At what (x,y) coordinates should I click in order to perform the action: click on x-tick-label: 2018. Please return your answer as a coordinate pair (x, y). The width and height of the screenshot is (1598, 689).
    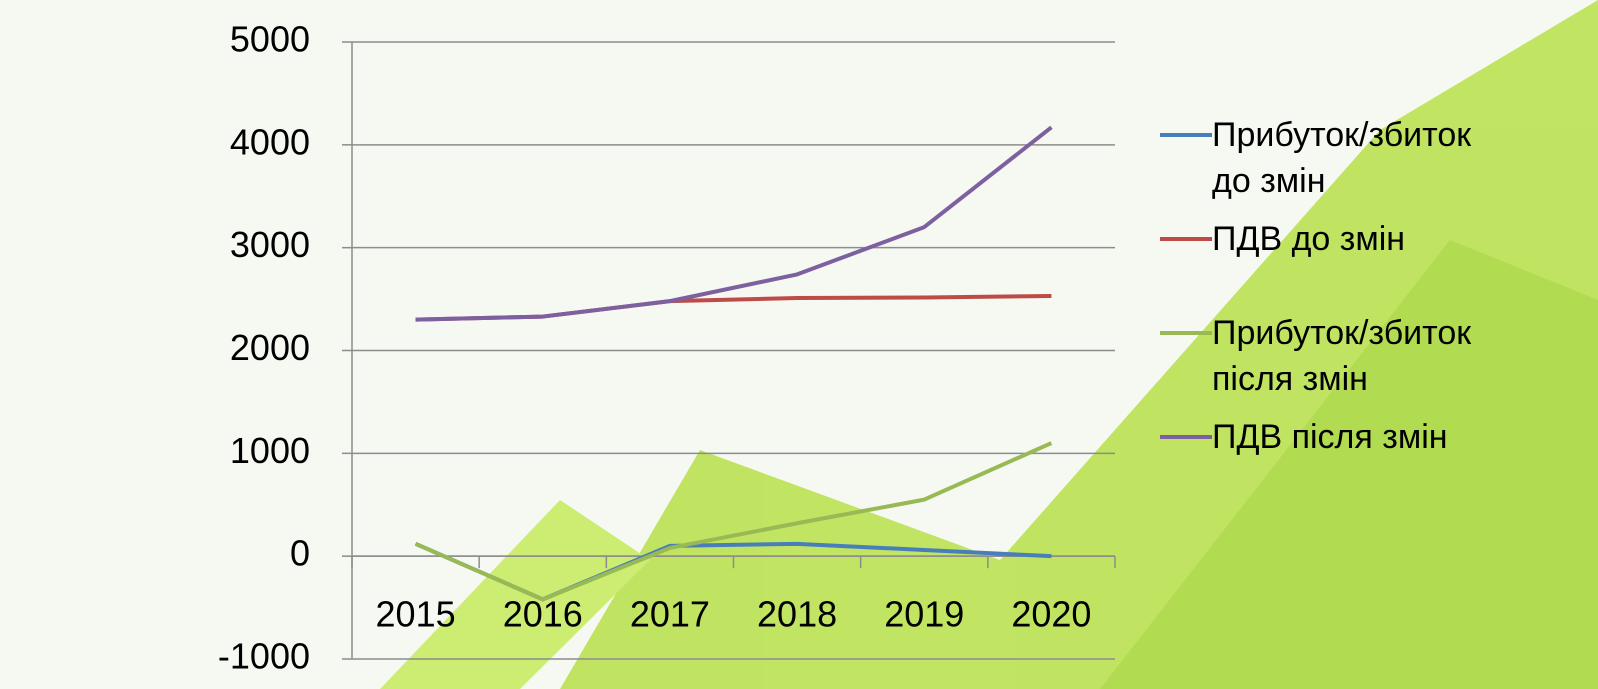
    Looking at the image, I should click on (797, 614).